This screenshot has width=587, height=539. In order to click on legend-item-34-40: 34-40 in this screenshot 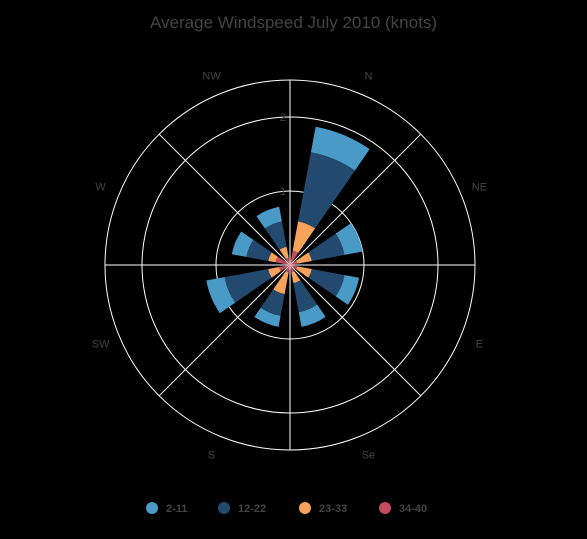, I will do `click(403, 508)`.